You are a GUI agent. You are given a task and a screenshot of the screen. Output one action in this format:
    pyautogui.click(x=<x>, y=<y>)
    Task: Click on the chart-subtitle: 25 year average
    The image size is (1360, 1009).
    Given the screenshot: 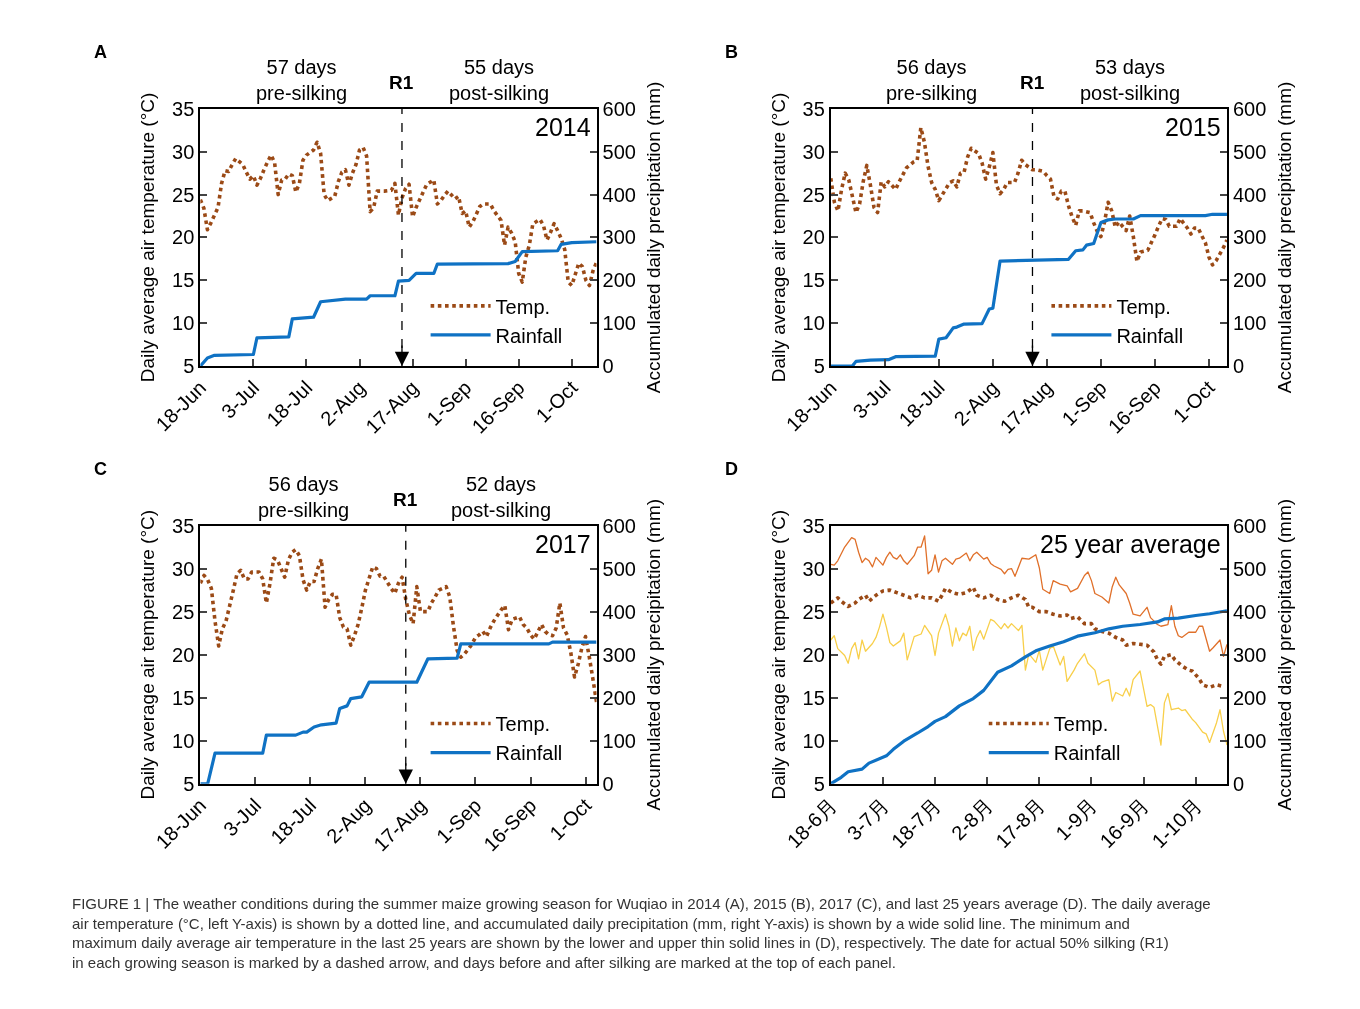 What is the action you would take?
    pyautogui.click(x=1130, y=544)
    